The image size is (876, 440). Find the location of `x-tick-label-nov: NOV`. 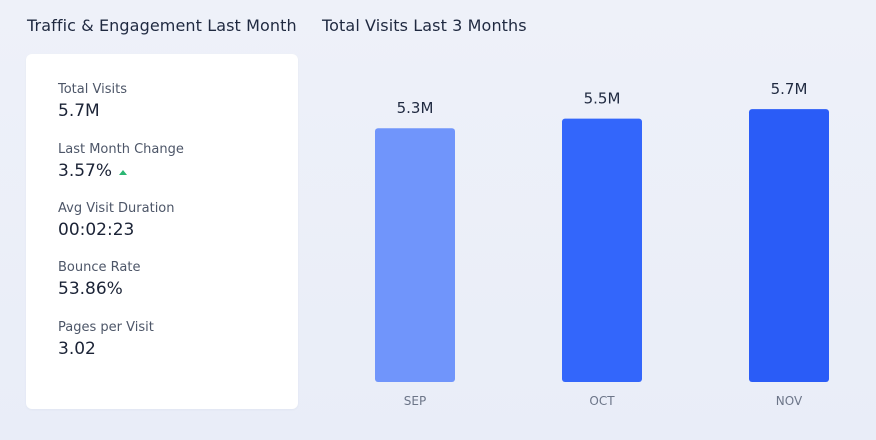

x-tick-label-nov: NOV is located at coordinates (789, 401).